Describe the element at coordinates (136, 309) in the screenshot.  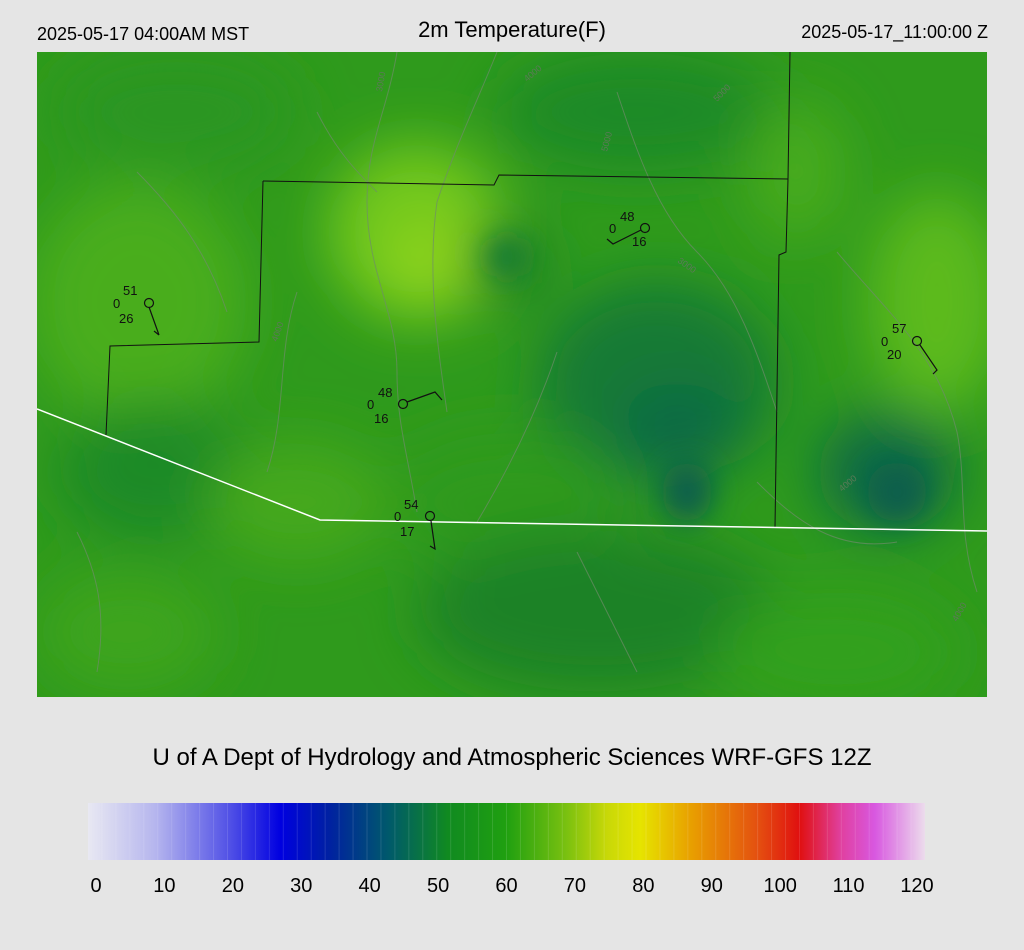
I see `station-1: 51 0 26` at that location.